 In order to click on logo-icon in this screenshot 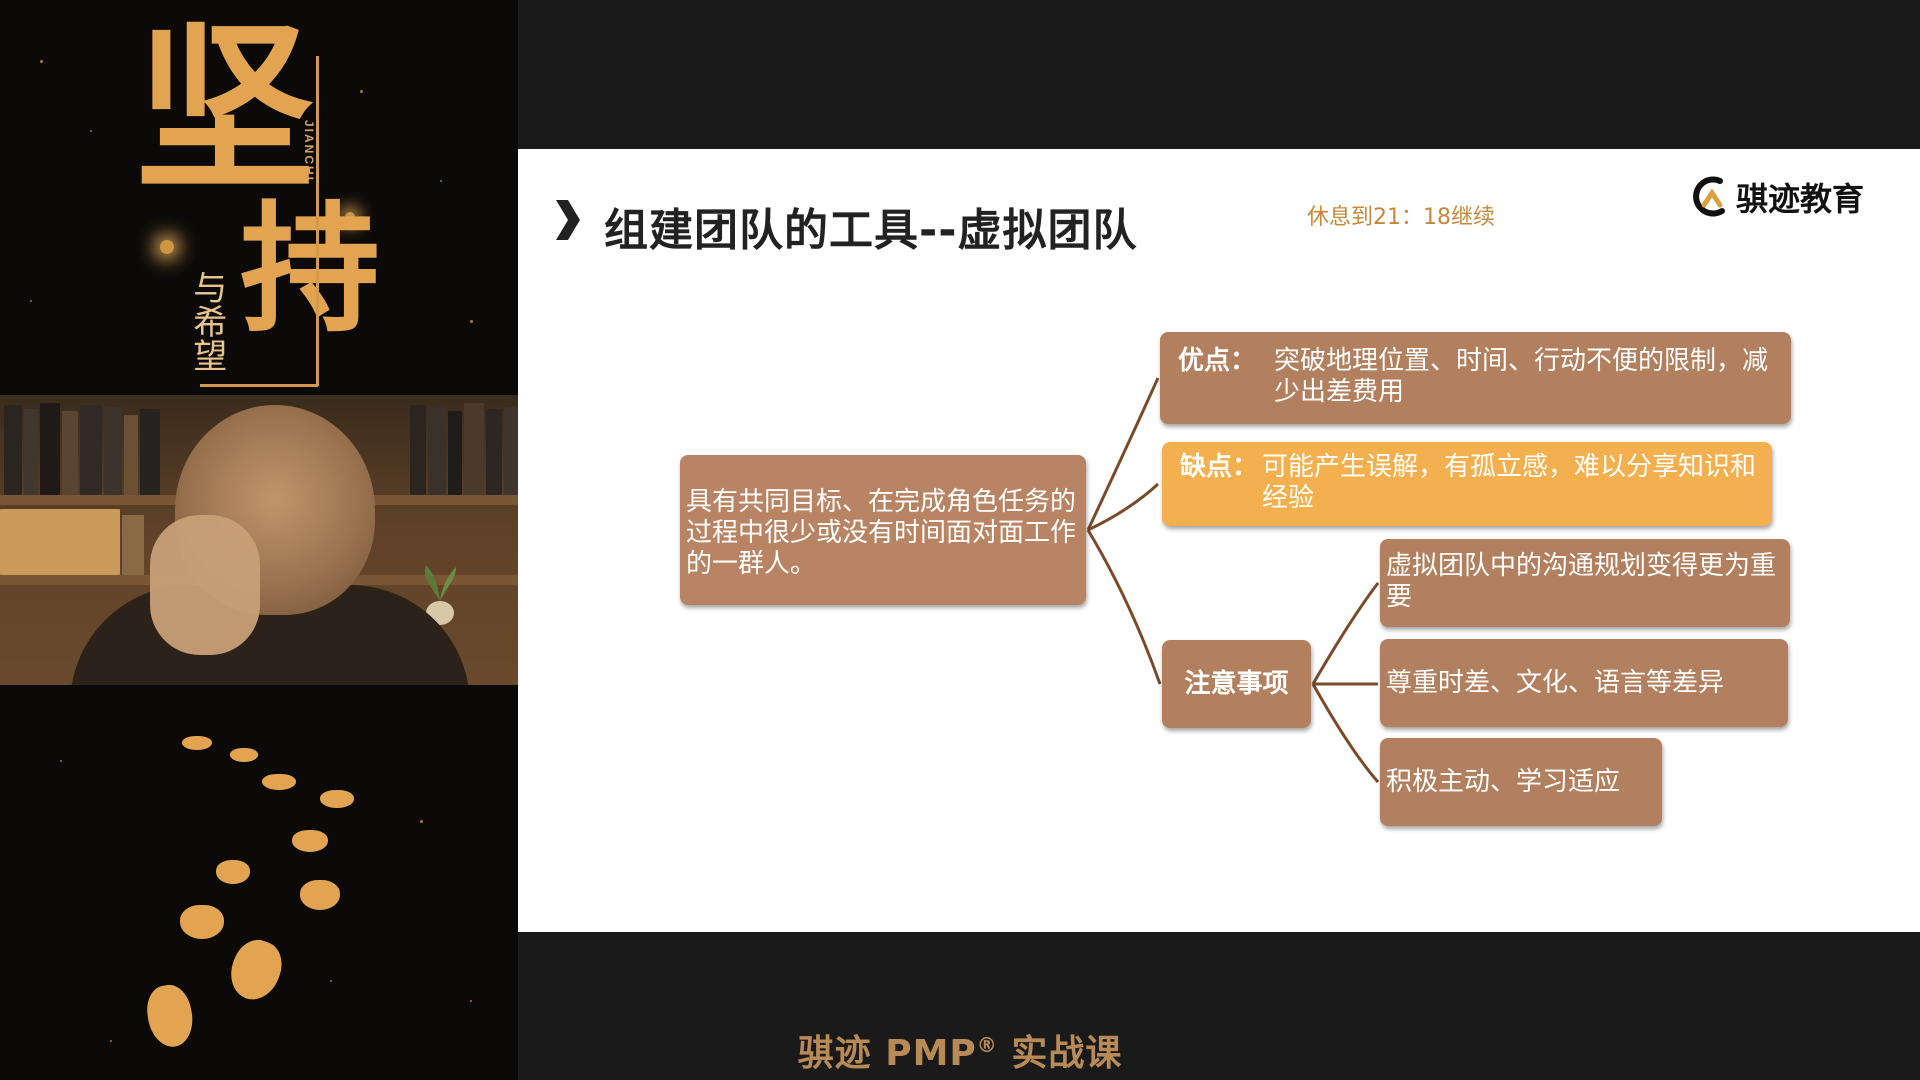, I will do `click(1709, 196)`.